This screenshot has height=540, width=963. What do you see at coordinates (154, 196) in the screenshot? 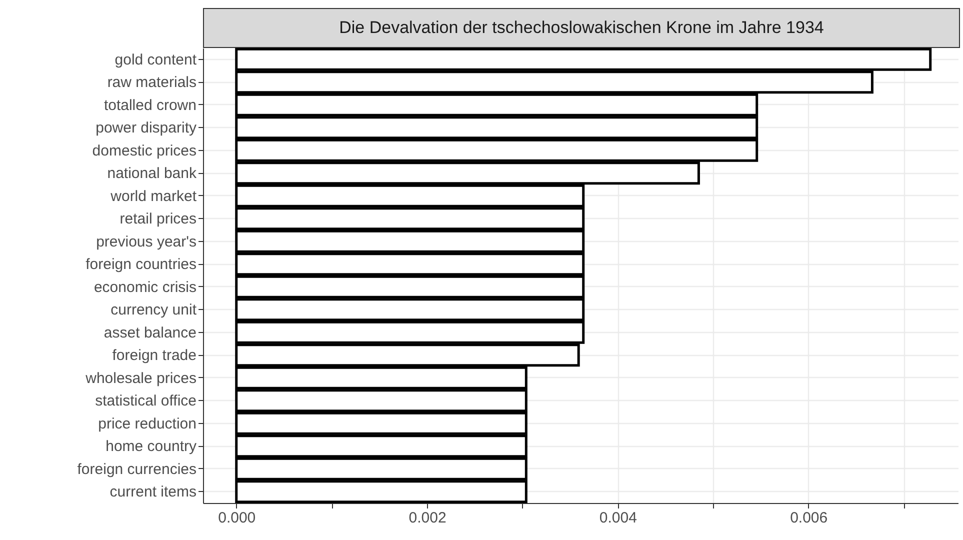
I see `y-tick-label: world market` at bounding box center [154, 196].